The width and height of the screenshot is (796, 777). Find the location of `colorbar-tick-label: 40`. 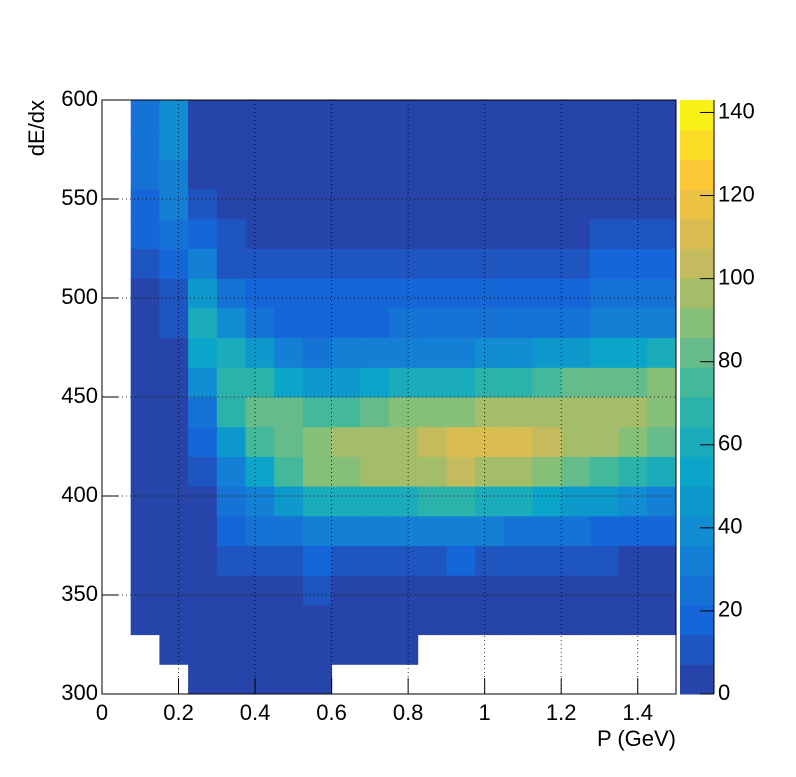

colorbar-tick-label: 40 is located at coordinates (730, 526).